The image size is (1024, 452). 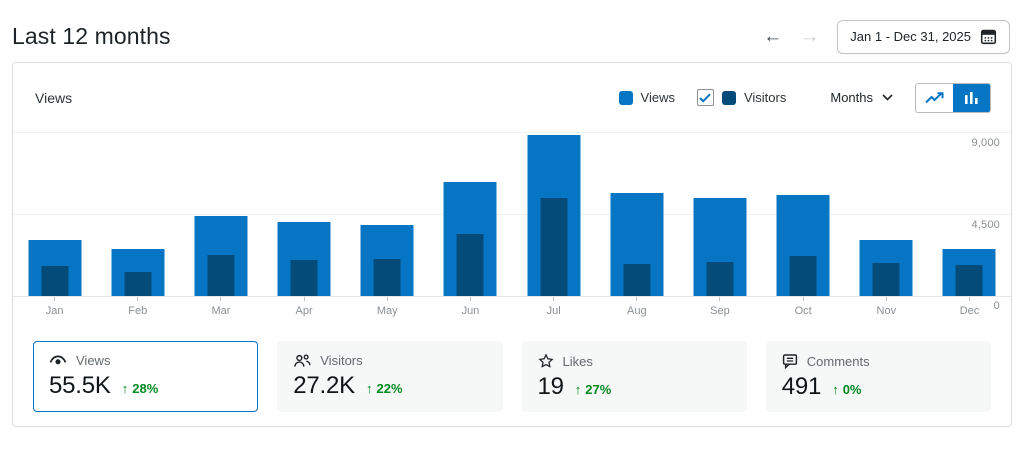 What do you see at coordinates (470, 214) in the screenshot?
I see `bar-group-jun` at bounding box center [470, 214].